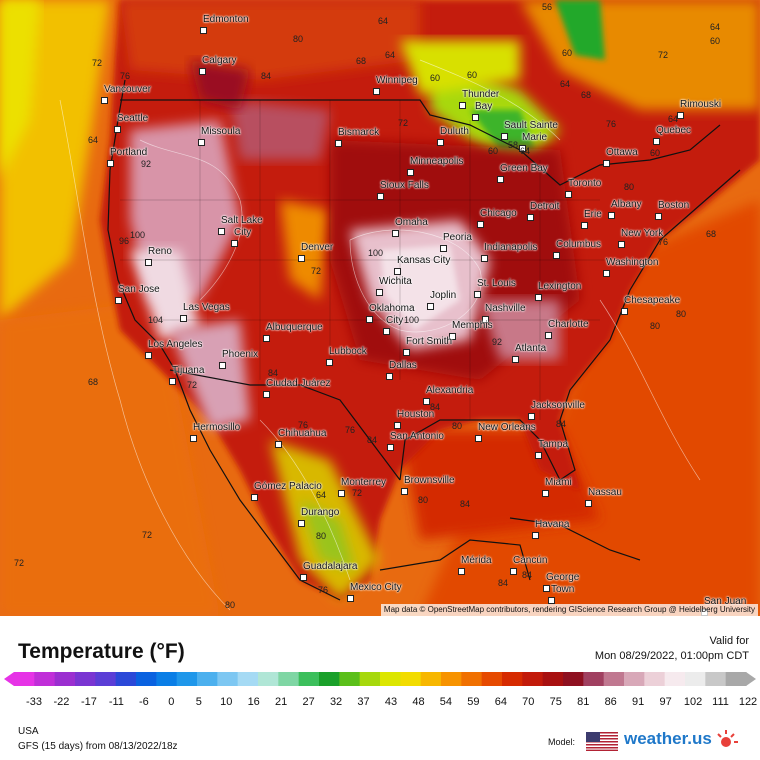 The image size is (760, 760). I want to click on city-label: Jacksonville, so click(558, 405).